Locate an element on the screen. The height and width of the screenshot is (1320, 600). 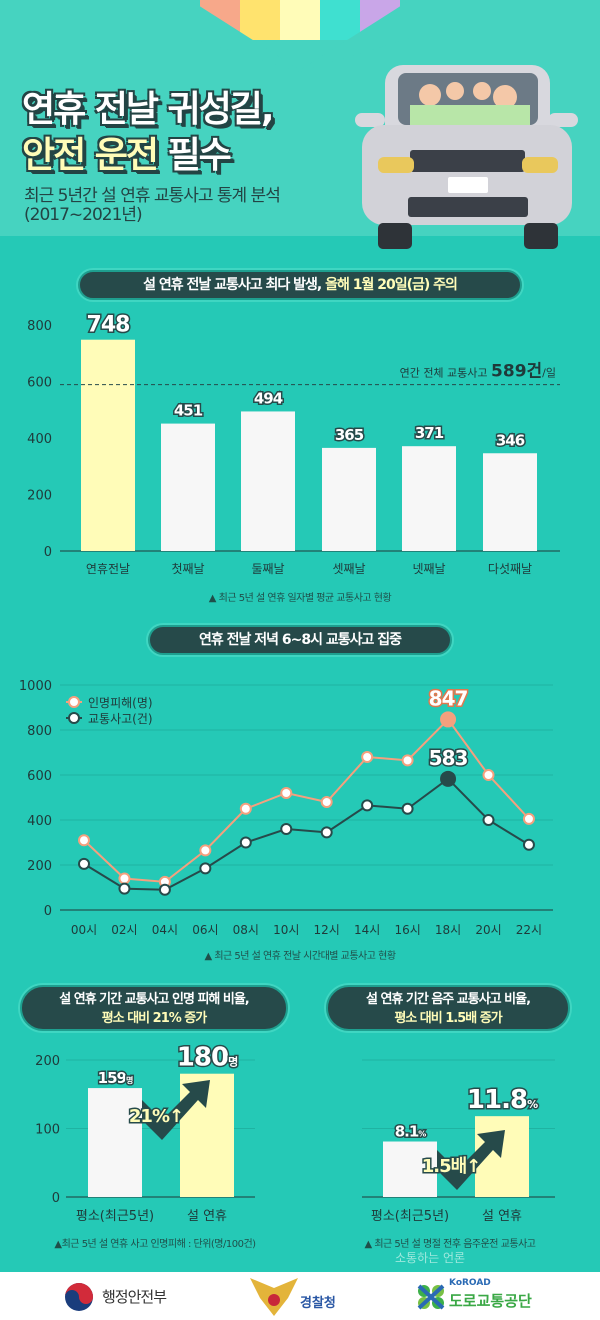
logo-police: 경찰청 is located at coordinates (318, 1303).